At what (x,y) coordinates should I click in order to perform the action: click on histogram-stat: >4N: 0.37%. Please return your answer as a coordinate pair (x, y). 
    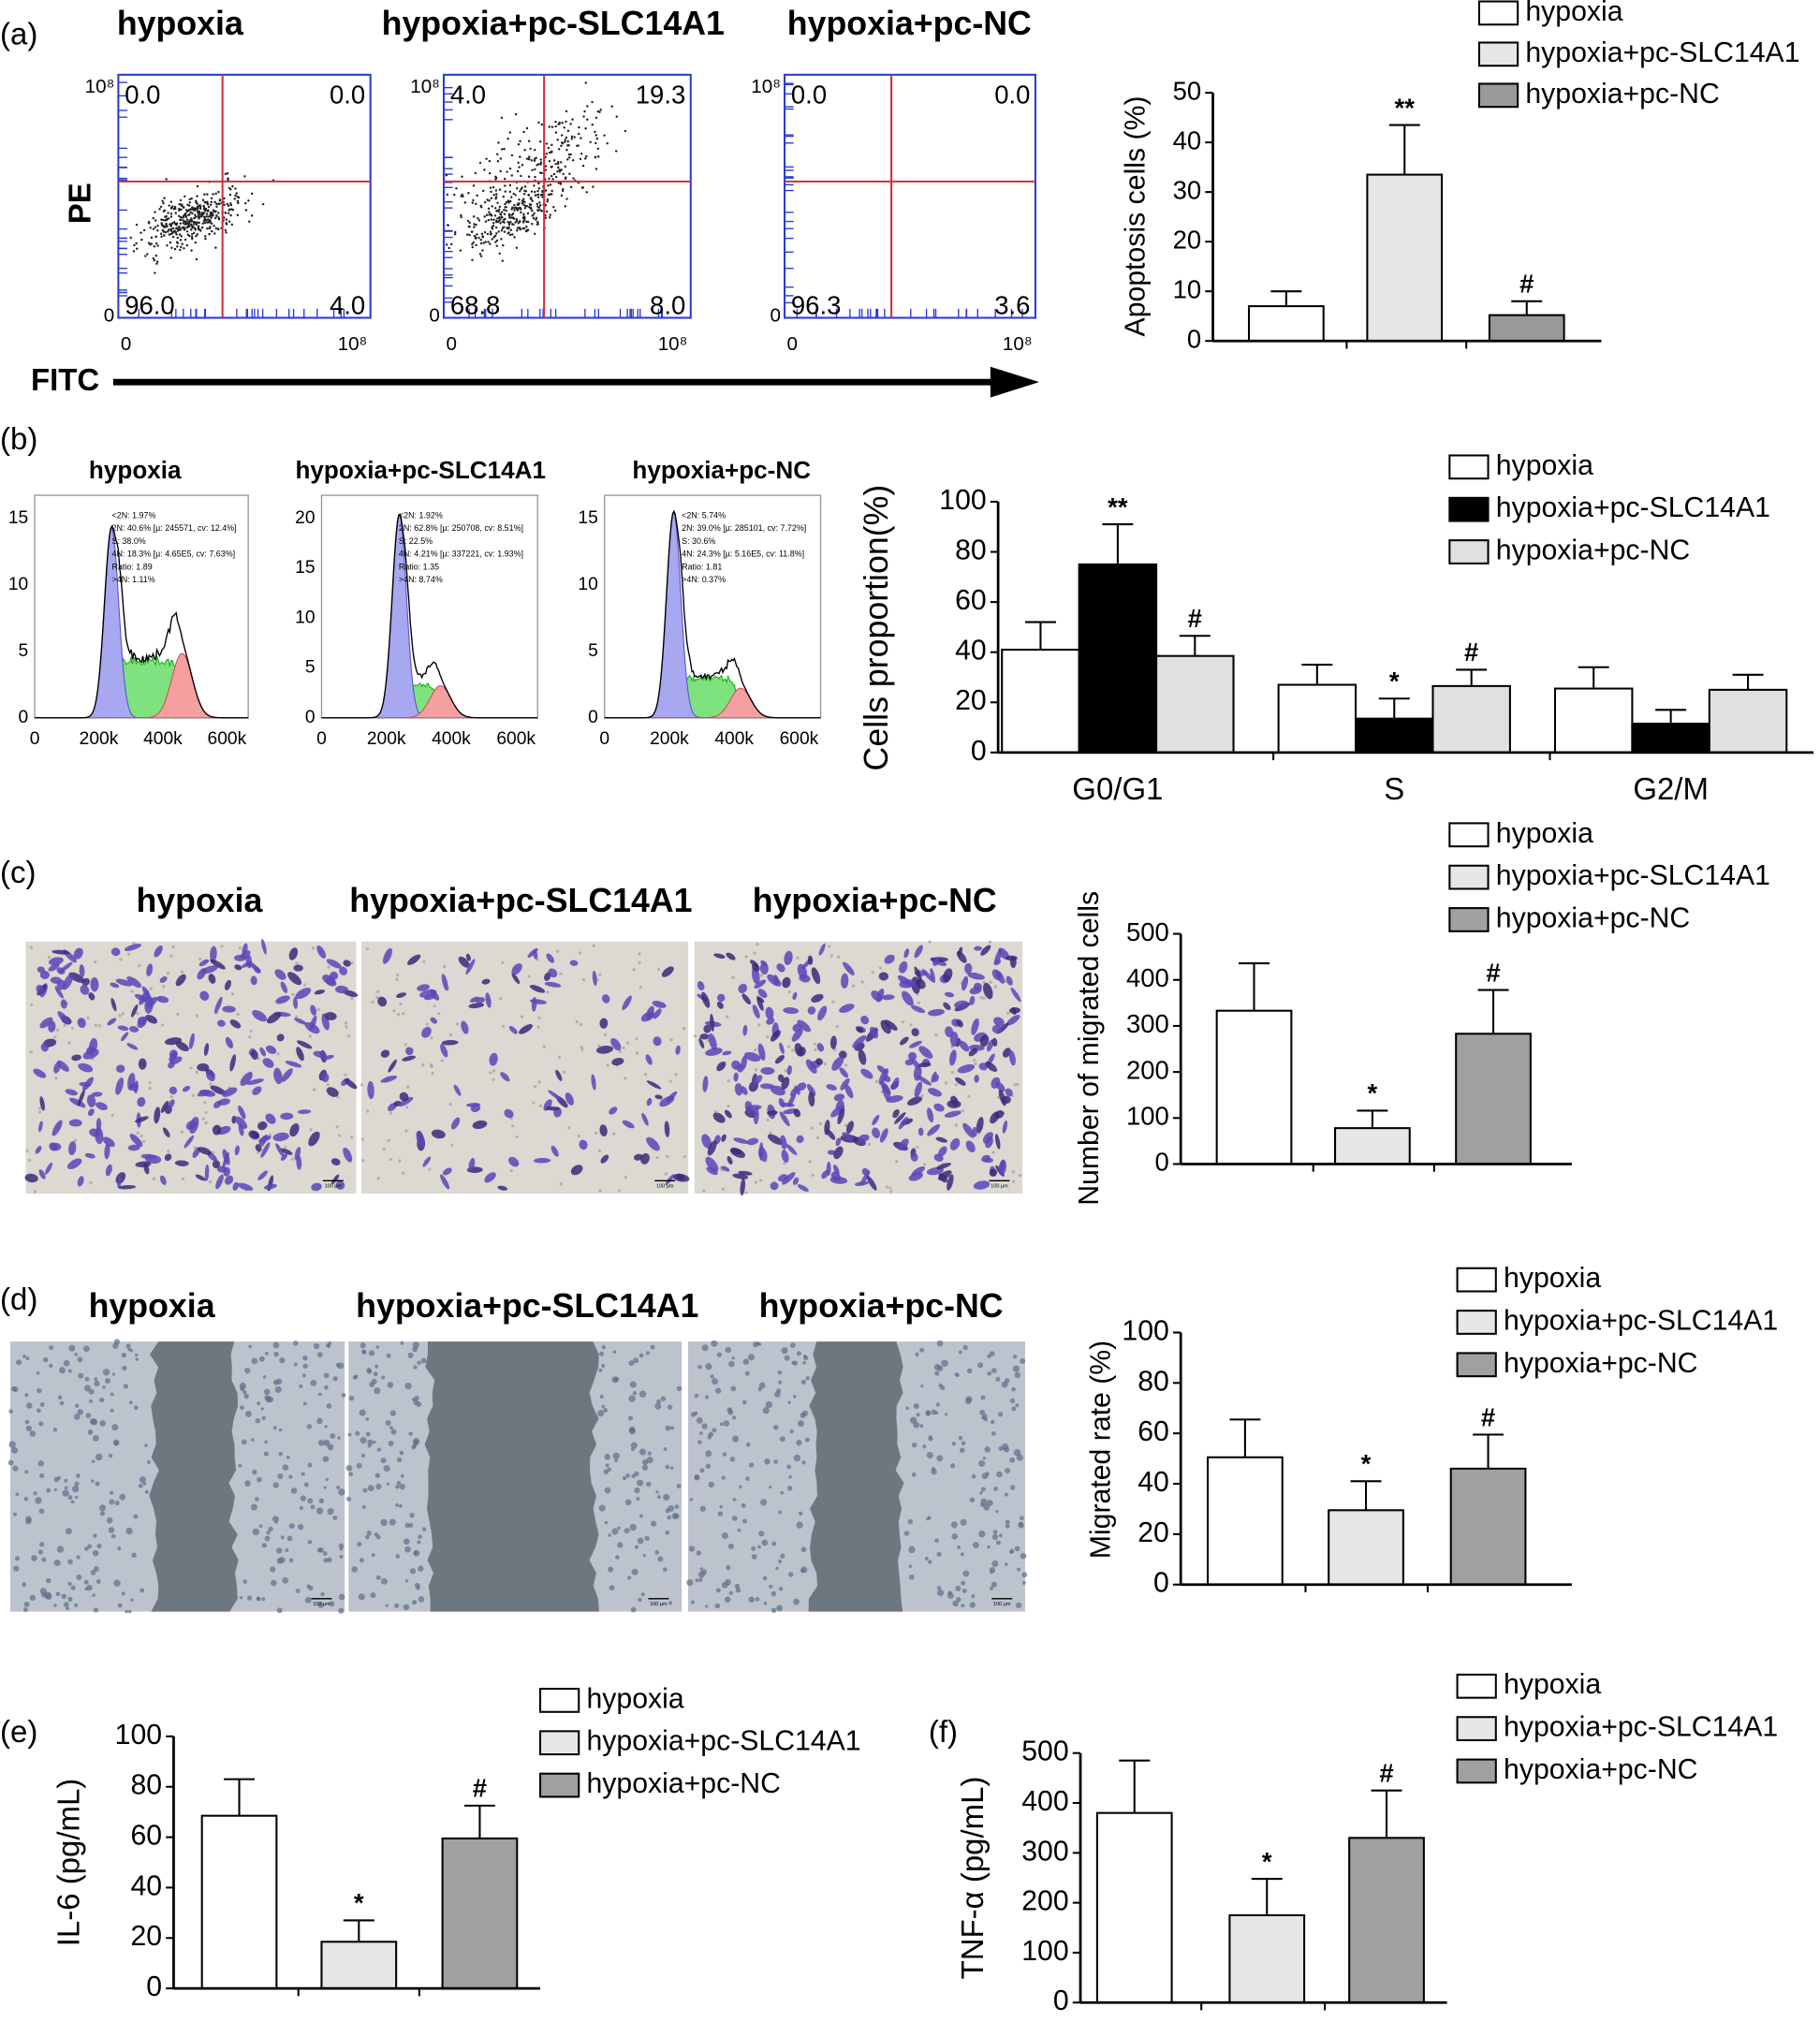
    Looking at the image, I should click on (704, 579).